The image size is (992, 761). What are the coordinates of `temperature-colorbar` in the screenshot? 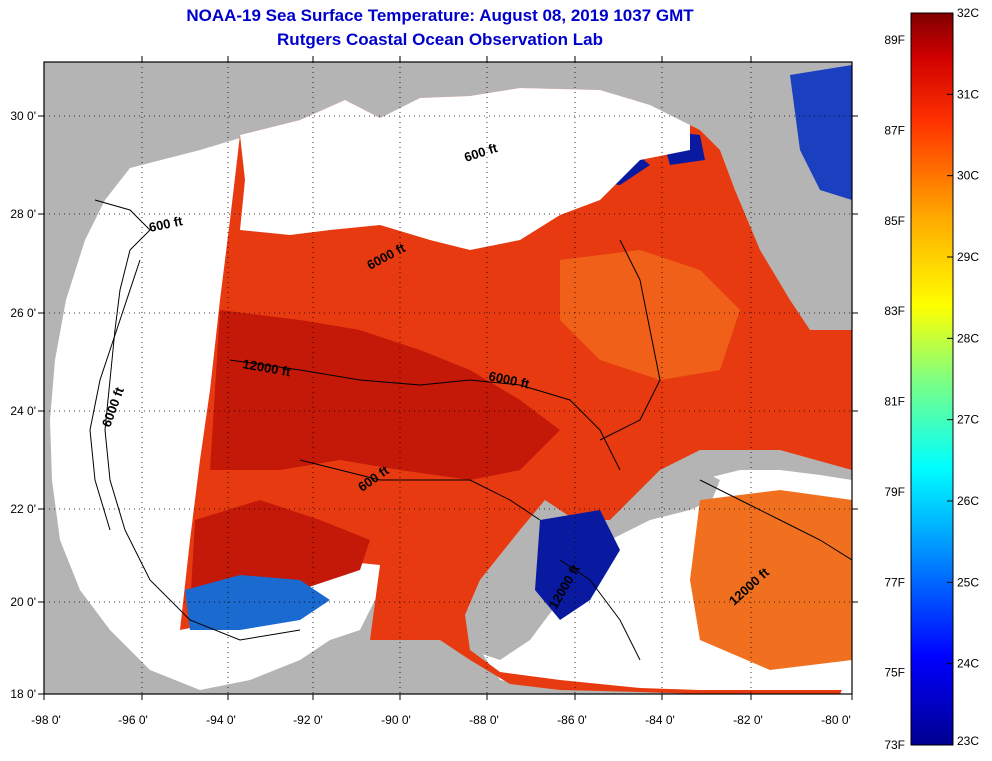 It's located at (932, 379).